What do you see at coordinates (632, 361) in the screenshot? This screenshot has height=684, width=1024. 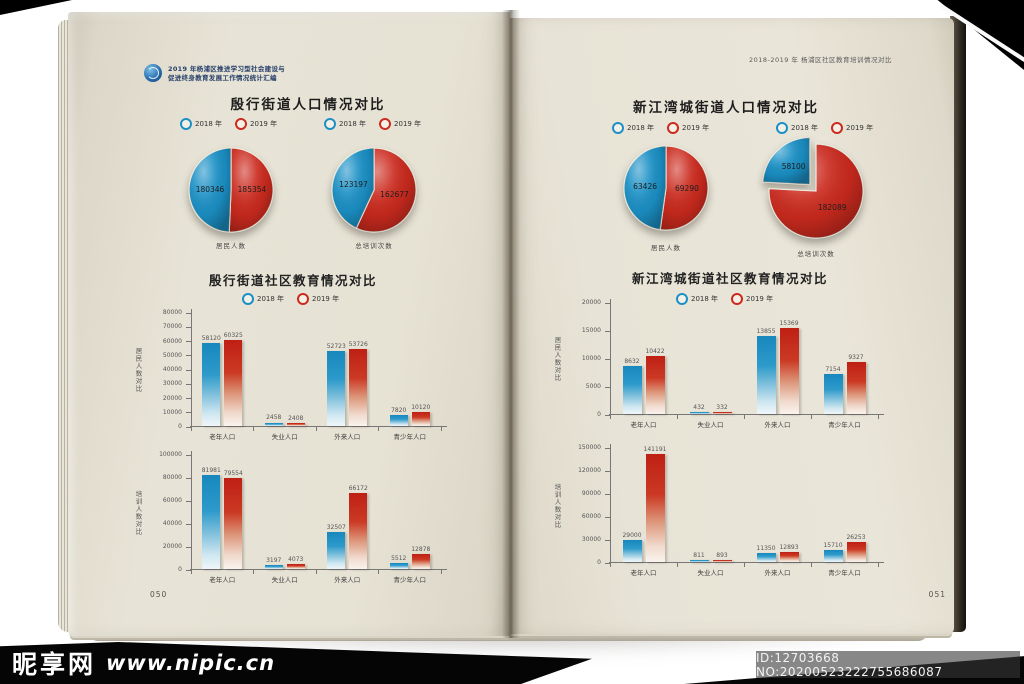 I see `bar-value-label: 8632` at bounding box center [632, 361].